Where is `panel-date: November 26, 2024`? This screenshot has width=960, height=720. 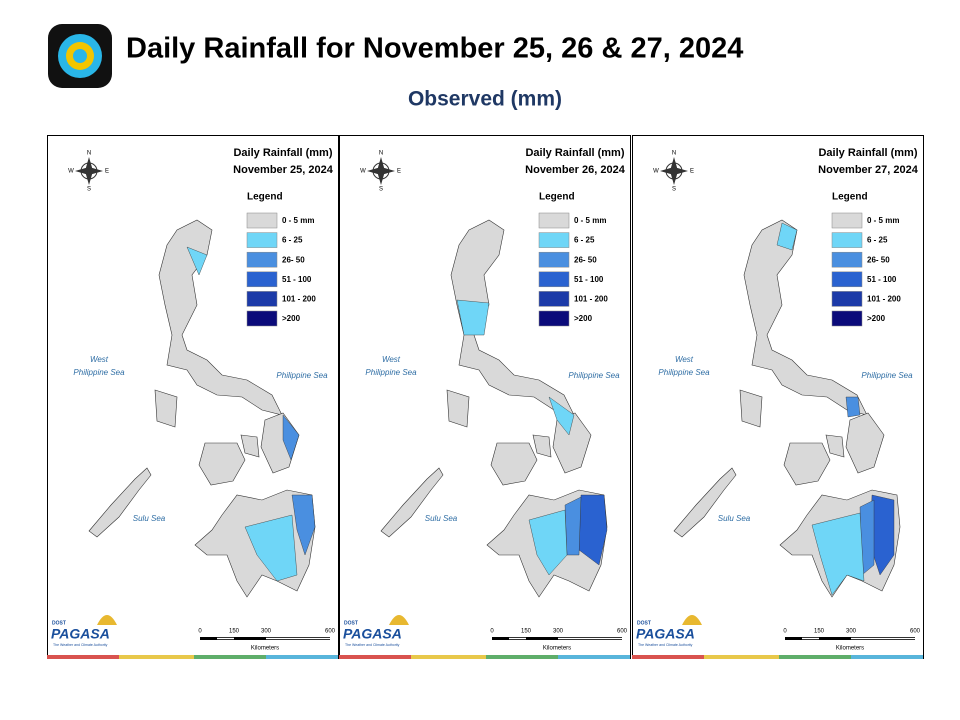 panel-date: November 26, 2024 is located at coordinates (575, 170).